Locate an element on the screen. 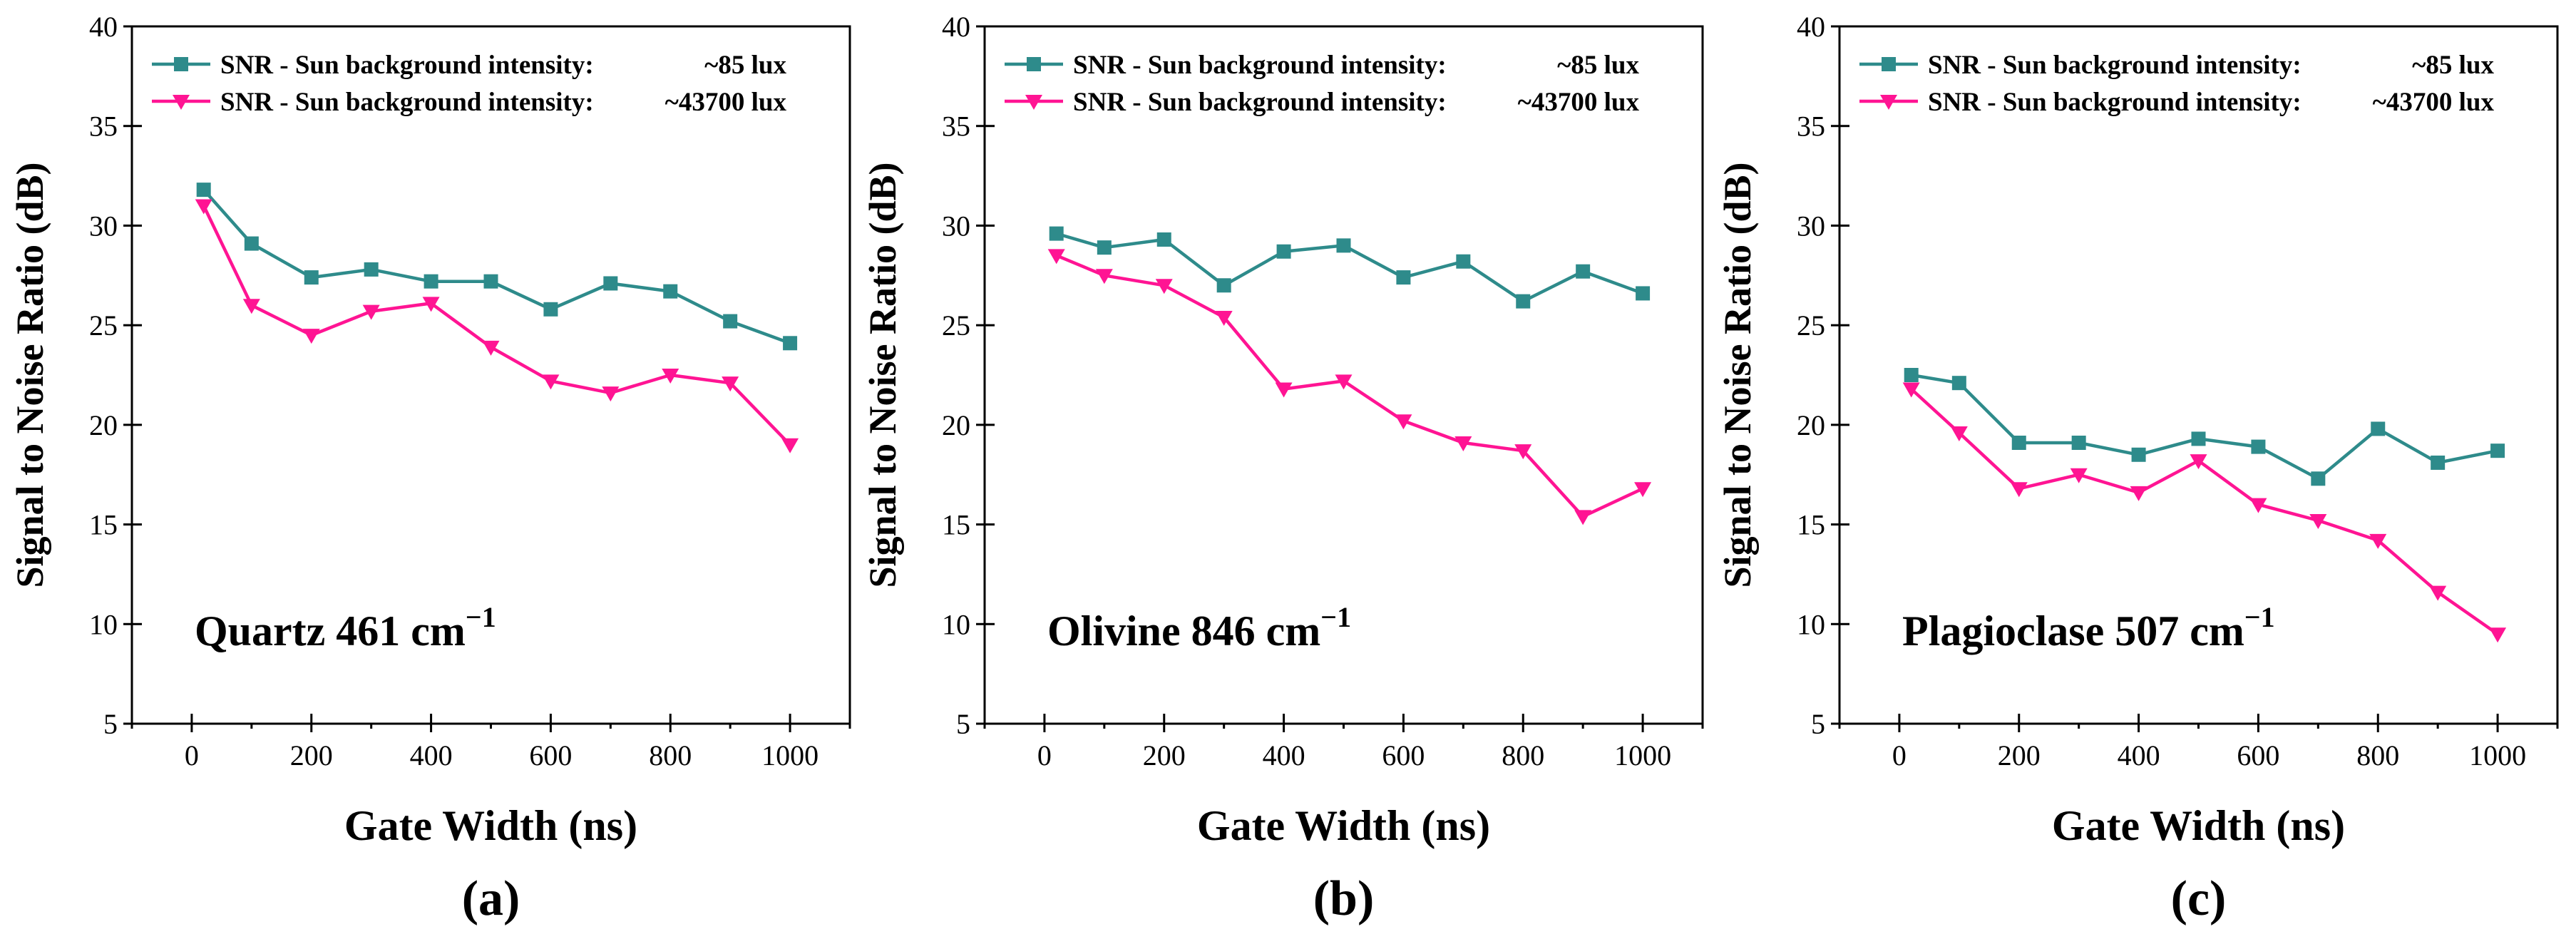 The width and height of the screenshot is (2576, 949). panel-label: (b) is located at coordinates (1344, 898).